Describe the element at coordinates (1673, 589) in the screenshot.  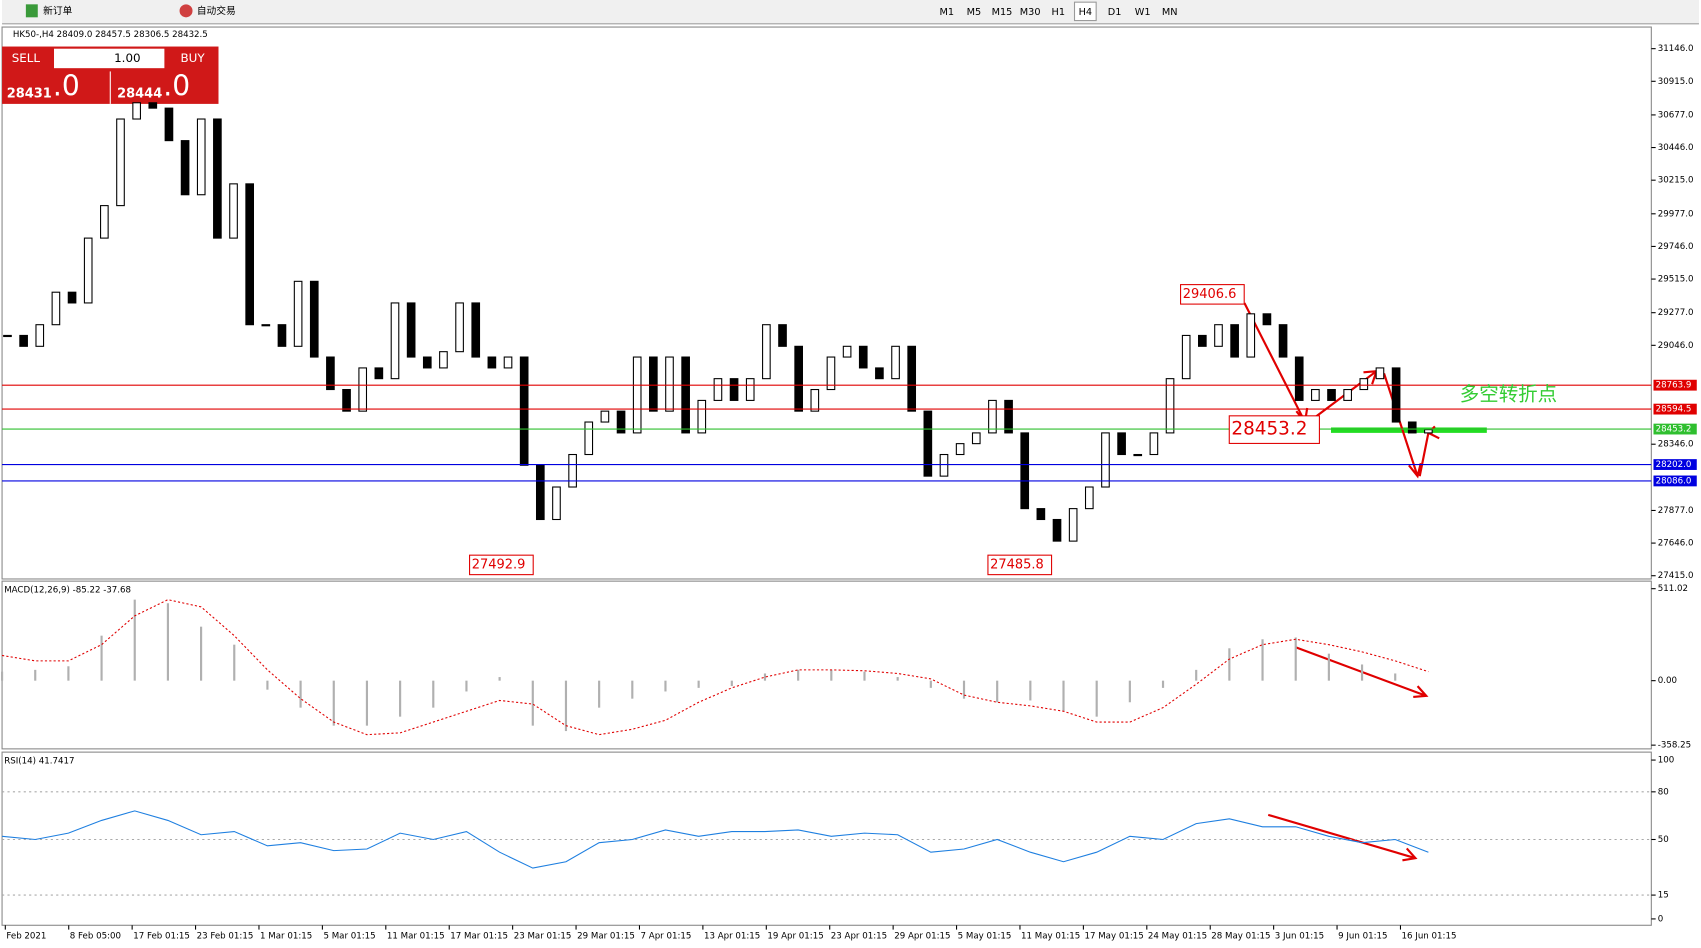
I see `y-tick-label: 511.02` at that location.